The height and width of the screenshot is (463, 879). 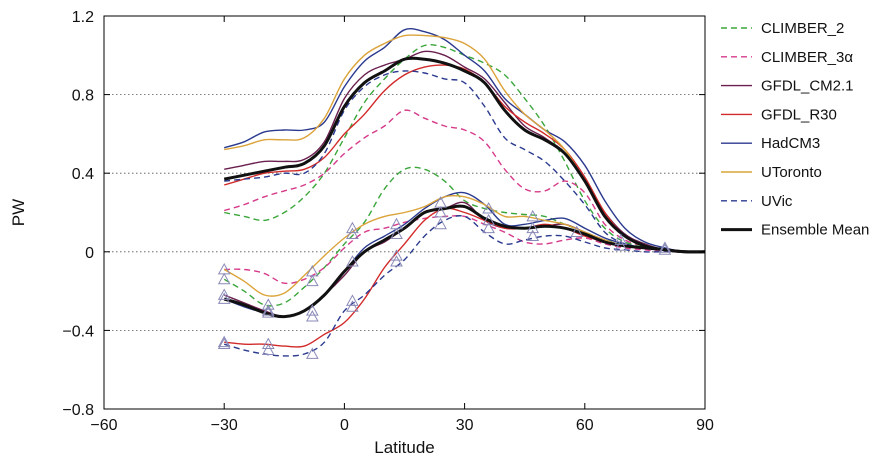 What do you see at coordinates (802, 28) in the screenshot?
I see `legend-label-climber-2: CLIMBER_2` at bounding box center [802, 28].